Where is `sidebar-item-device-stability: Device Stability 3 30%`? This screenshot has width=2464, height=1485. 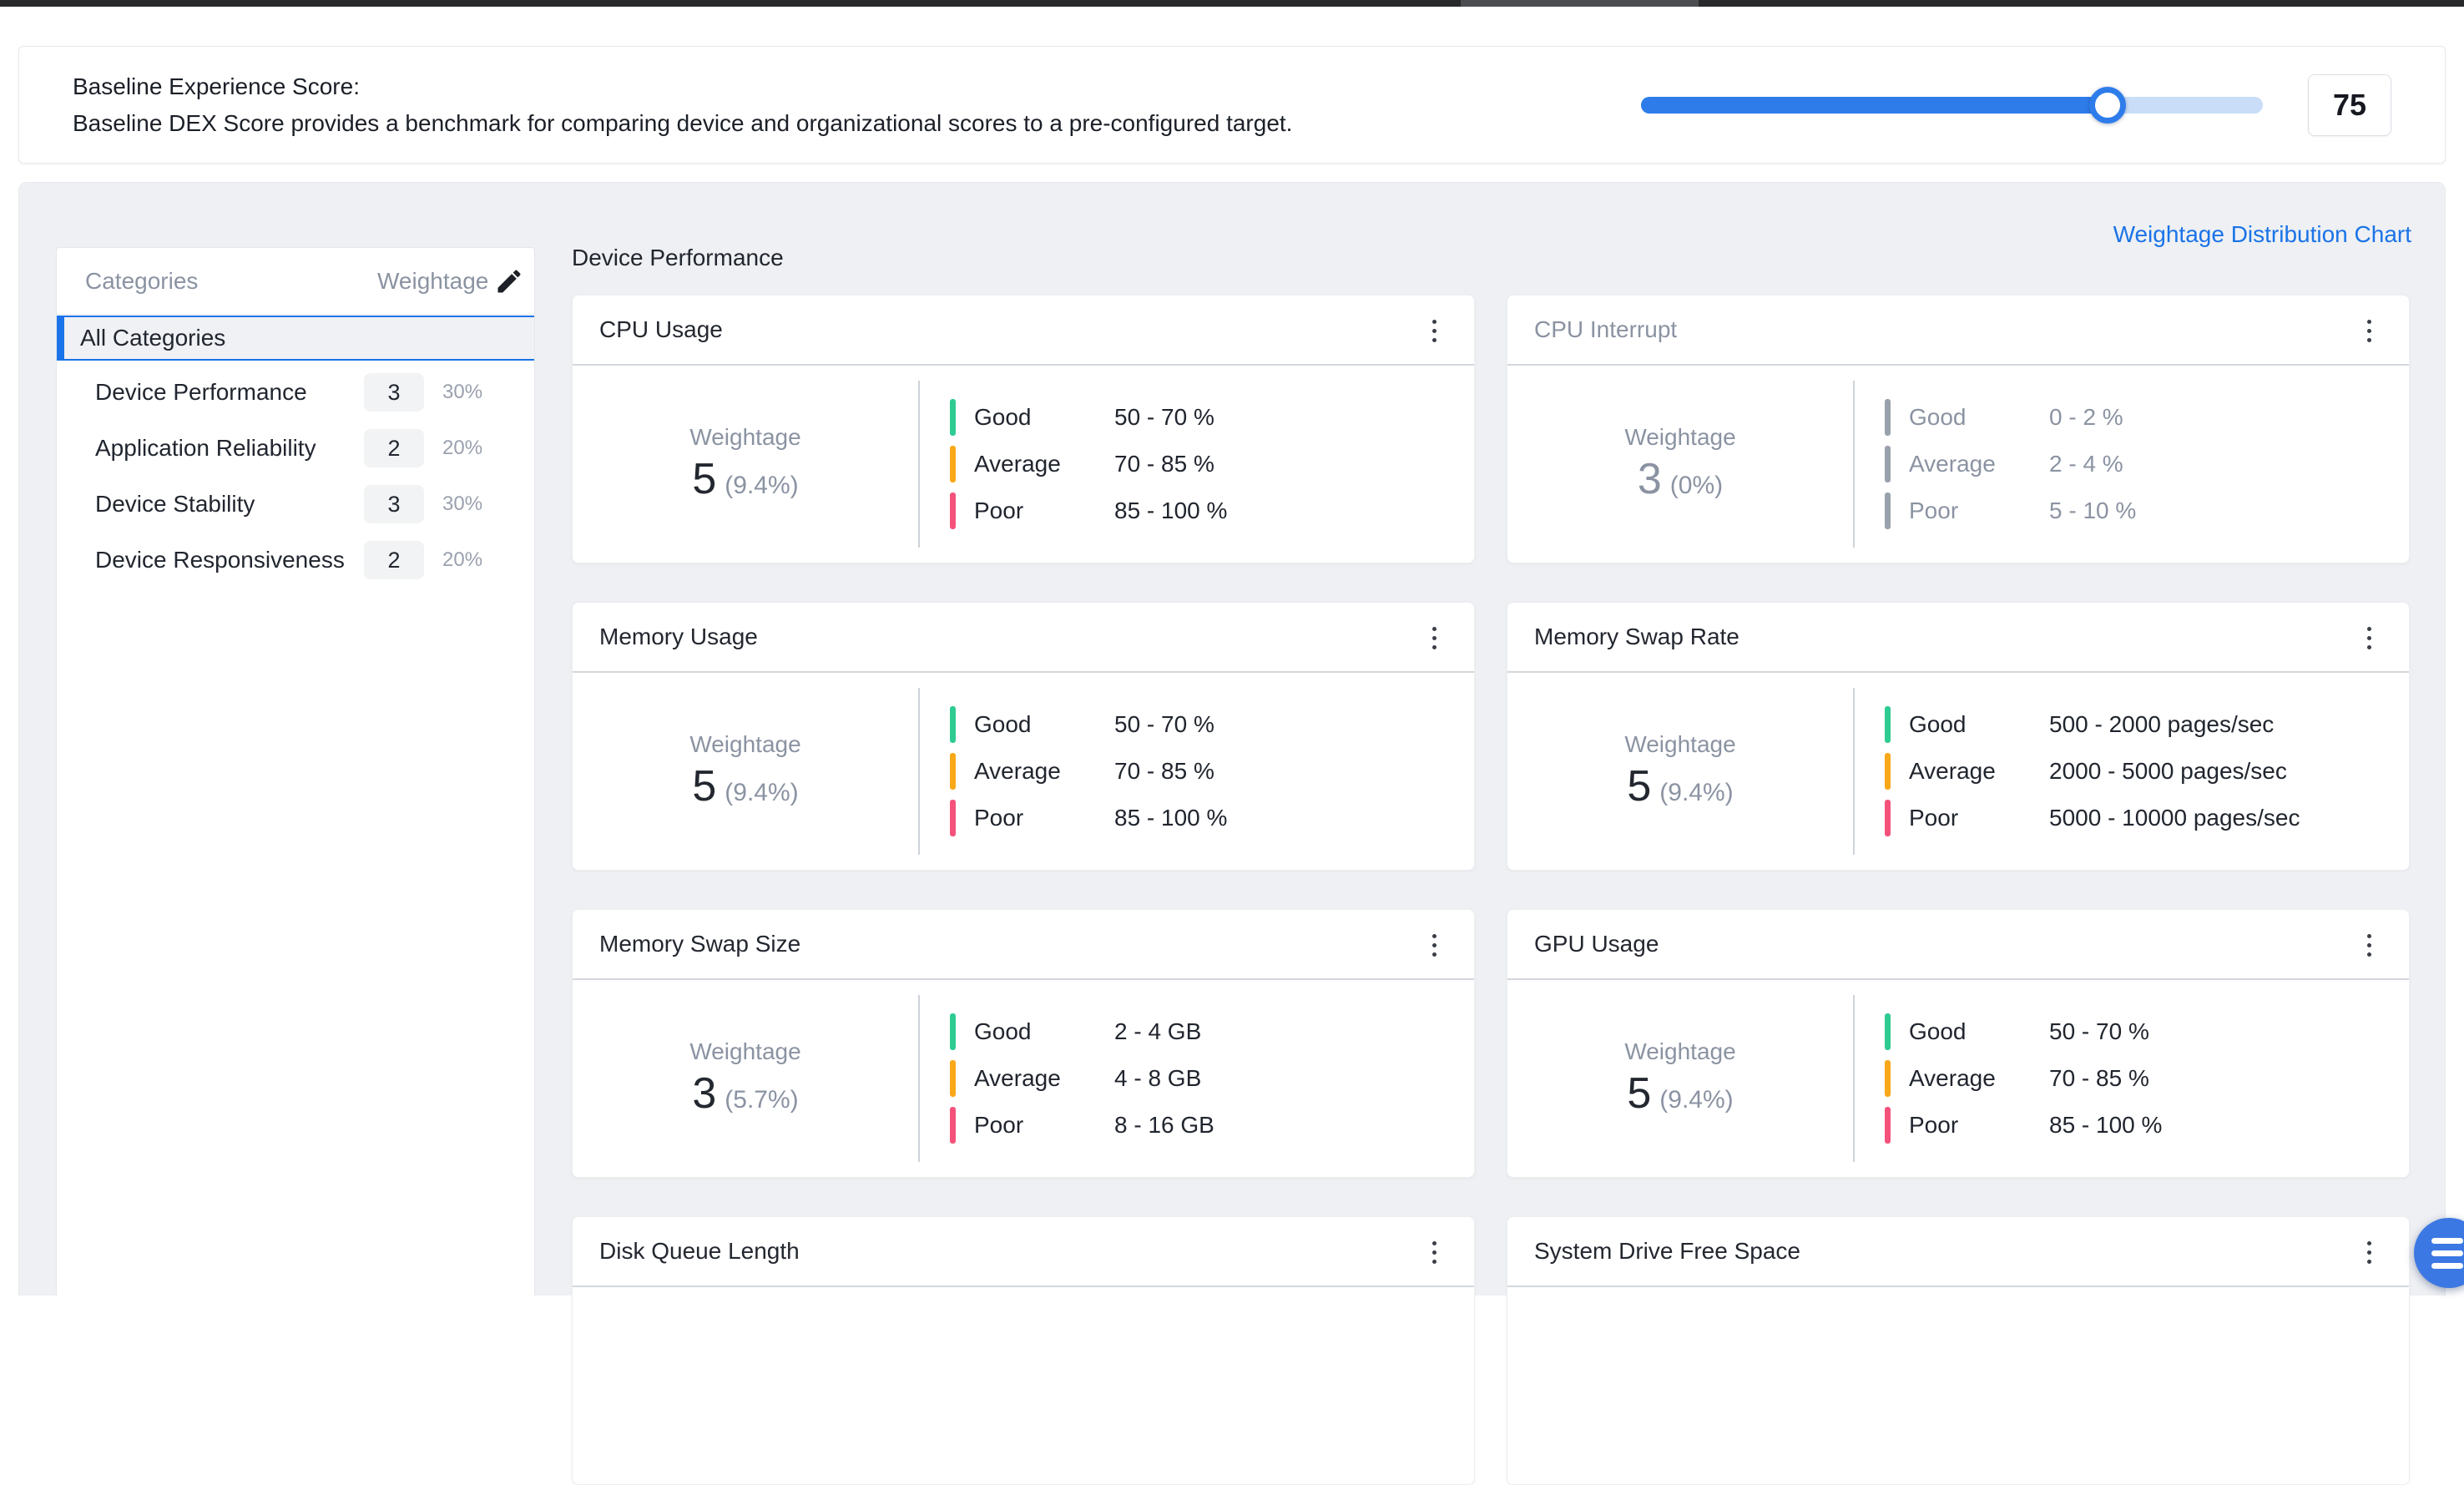
sidebar-item-device-stability: Device Stability 3 30% is located at coordinates (295, 504).